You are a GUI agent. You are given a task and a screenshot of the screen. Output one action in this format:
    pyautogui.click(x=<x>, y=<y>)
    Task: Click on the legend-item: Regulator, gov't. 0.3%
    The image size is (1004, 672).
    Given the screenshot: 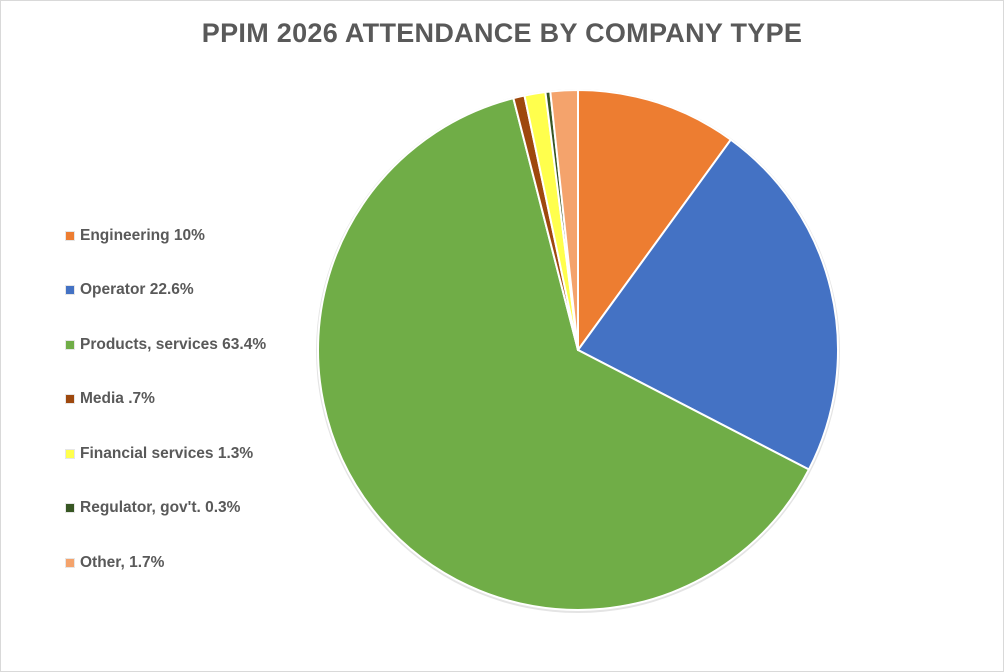 What is the action you would take?
    pyautogui.click(x=165, y=508)
    